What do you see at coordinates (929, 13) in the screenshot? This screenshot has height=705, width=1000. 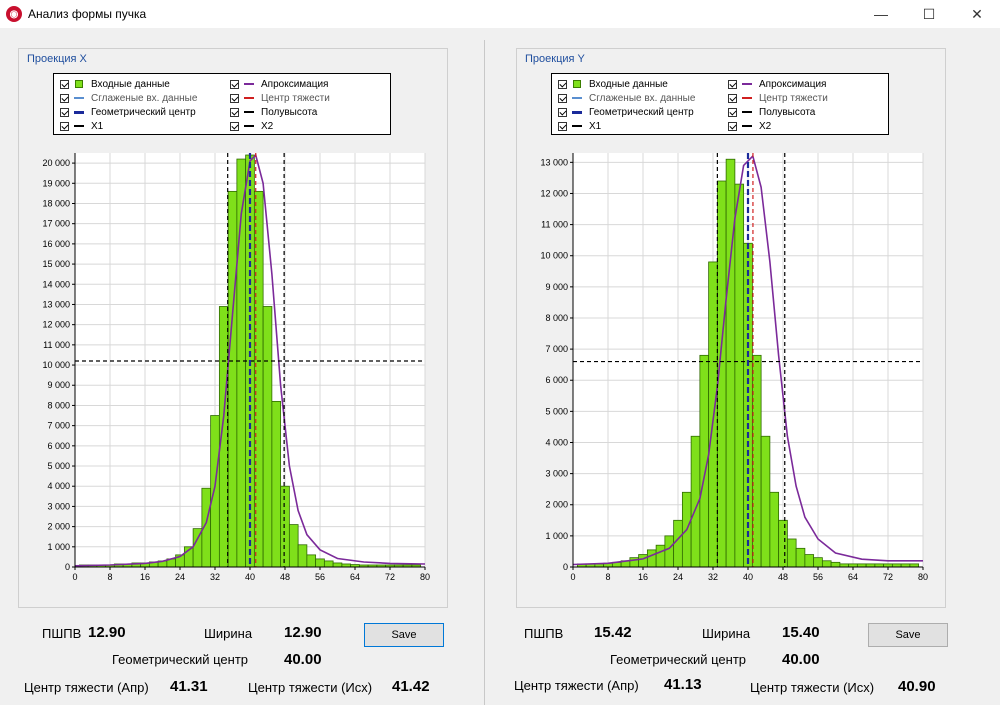 I see `maximize-icon: ☐` at bounding box center [929, 13].